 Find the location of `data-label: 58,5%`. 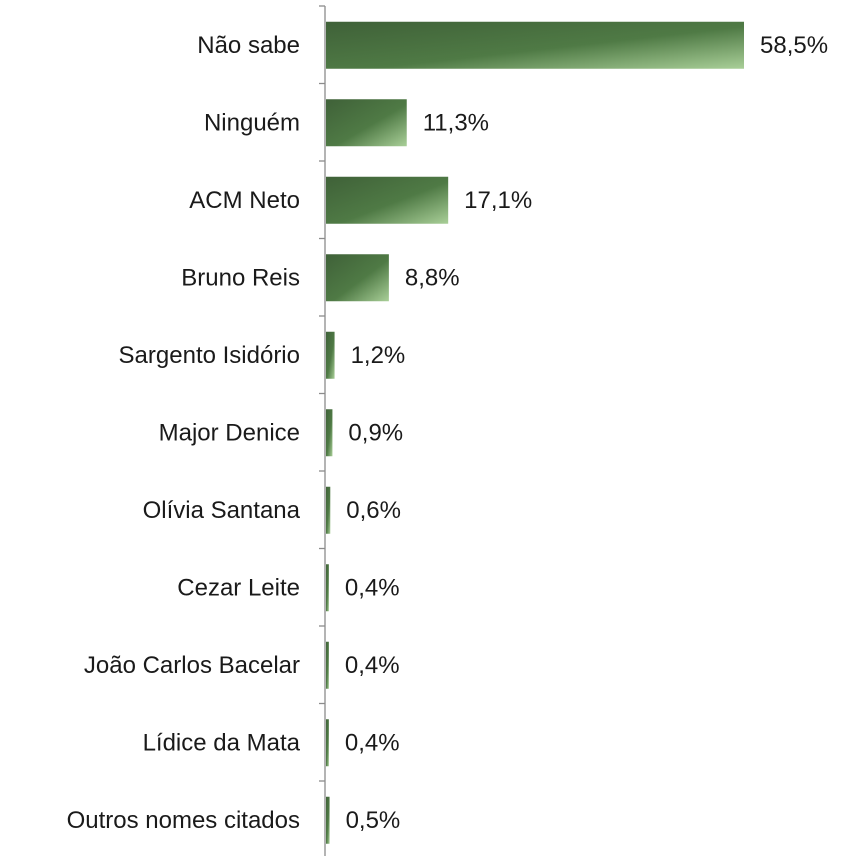

data-label: 58,5% is located at coordinates (794, 45).